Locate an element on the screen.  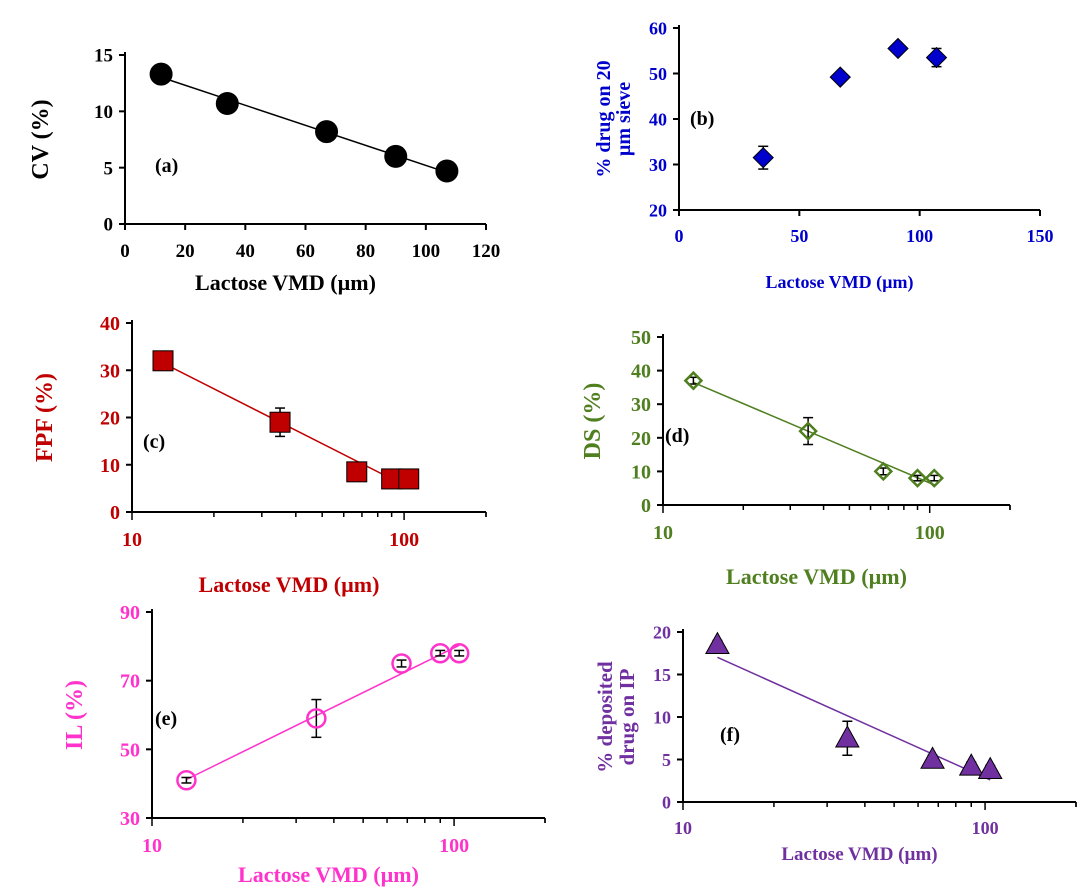
y-axis-label: FPF (%) is located at coordinates (45, 417).